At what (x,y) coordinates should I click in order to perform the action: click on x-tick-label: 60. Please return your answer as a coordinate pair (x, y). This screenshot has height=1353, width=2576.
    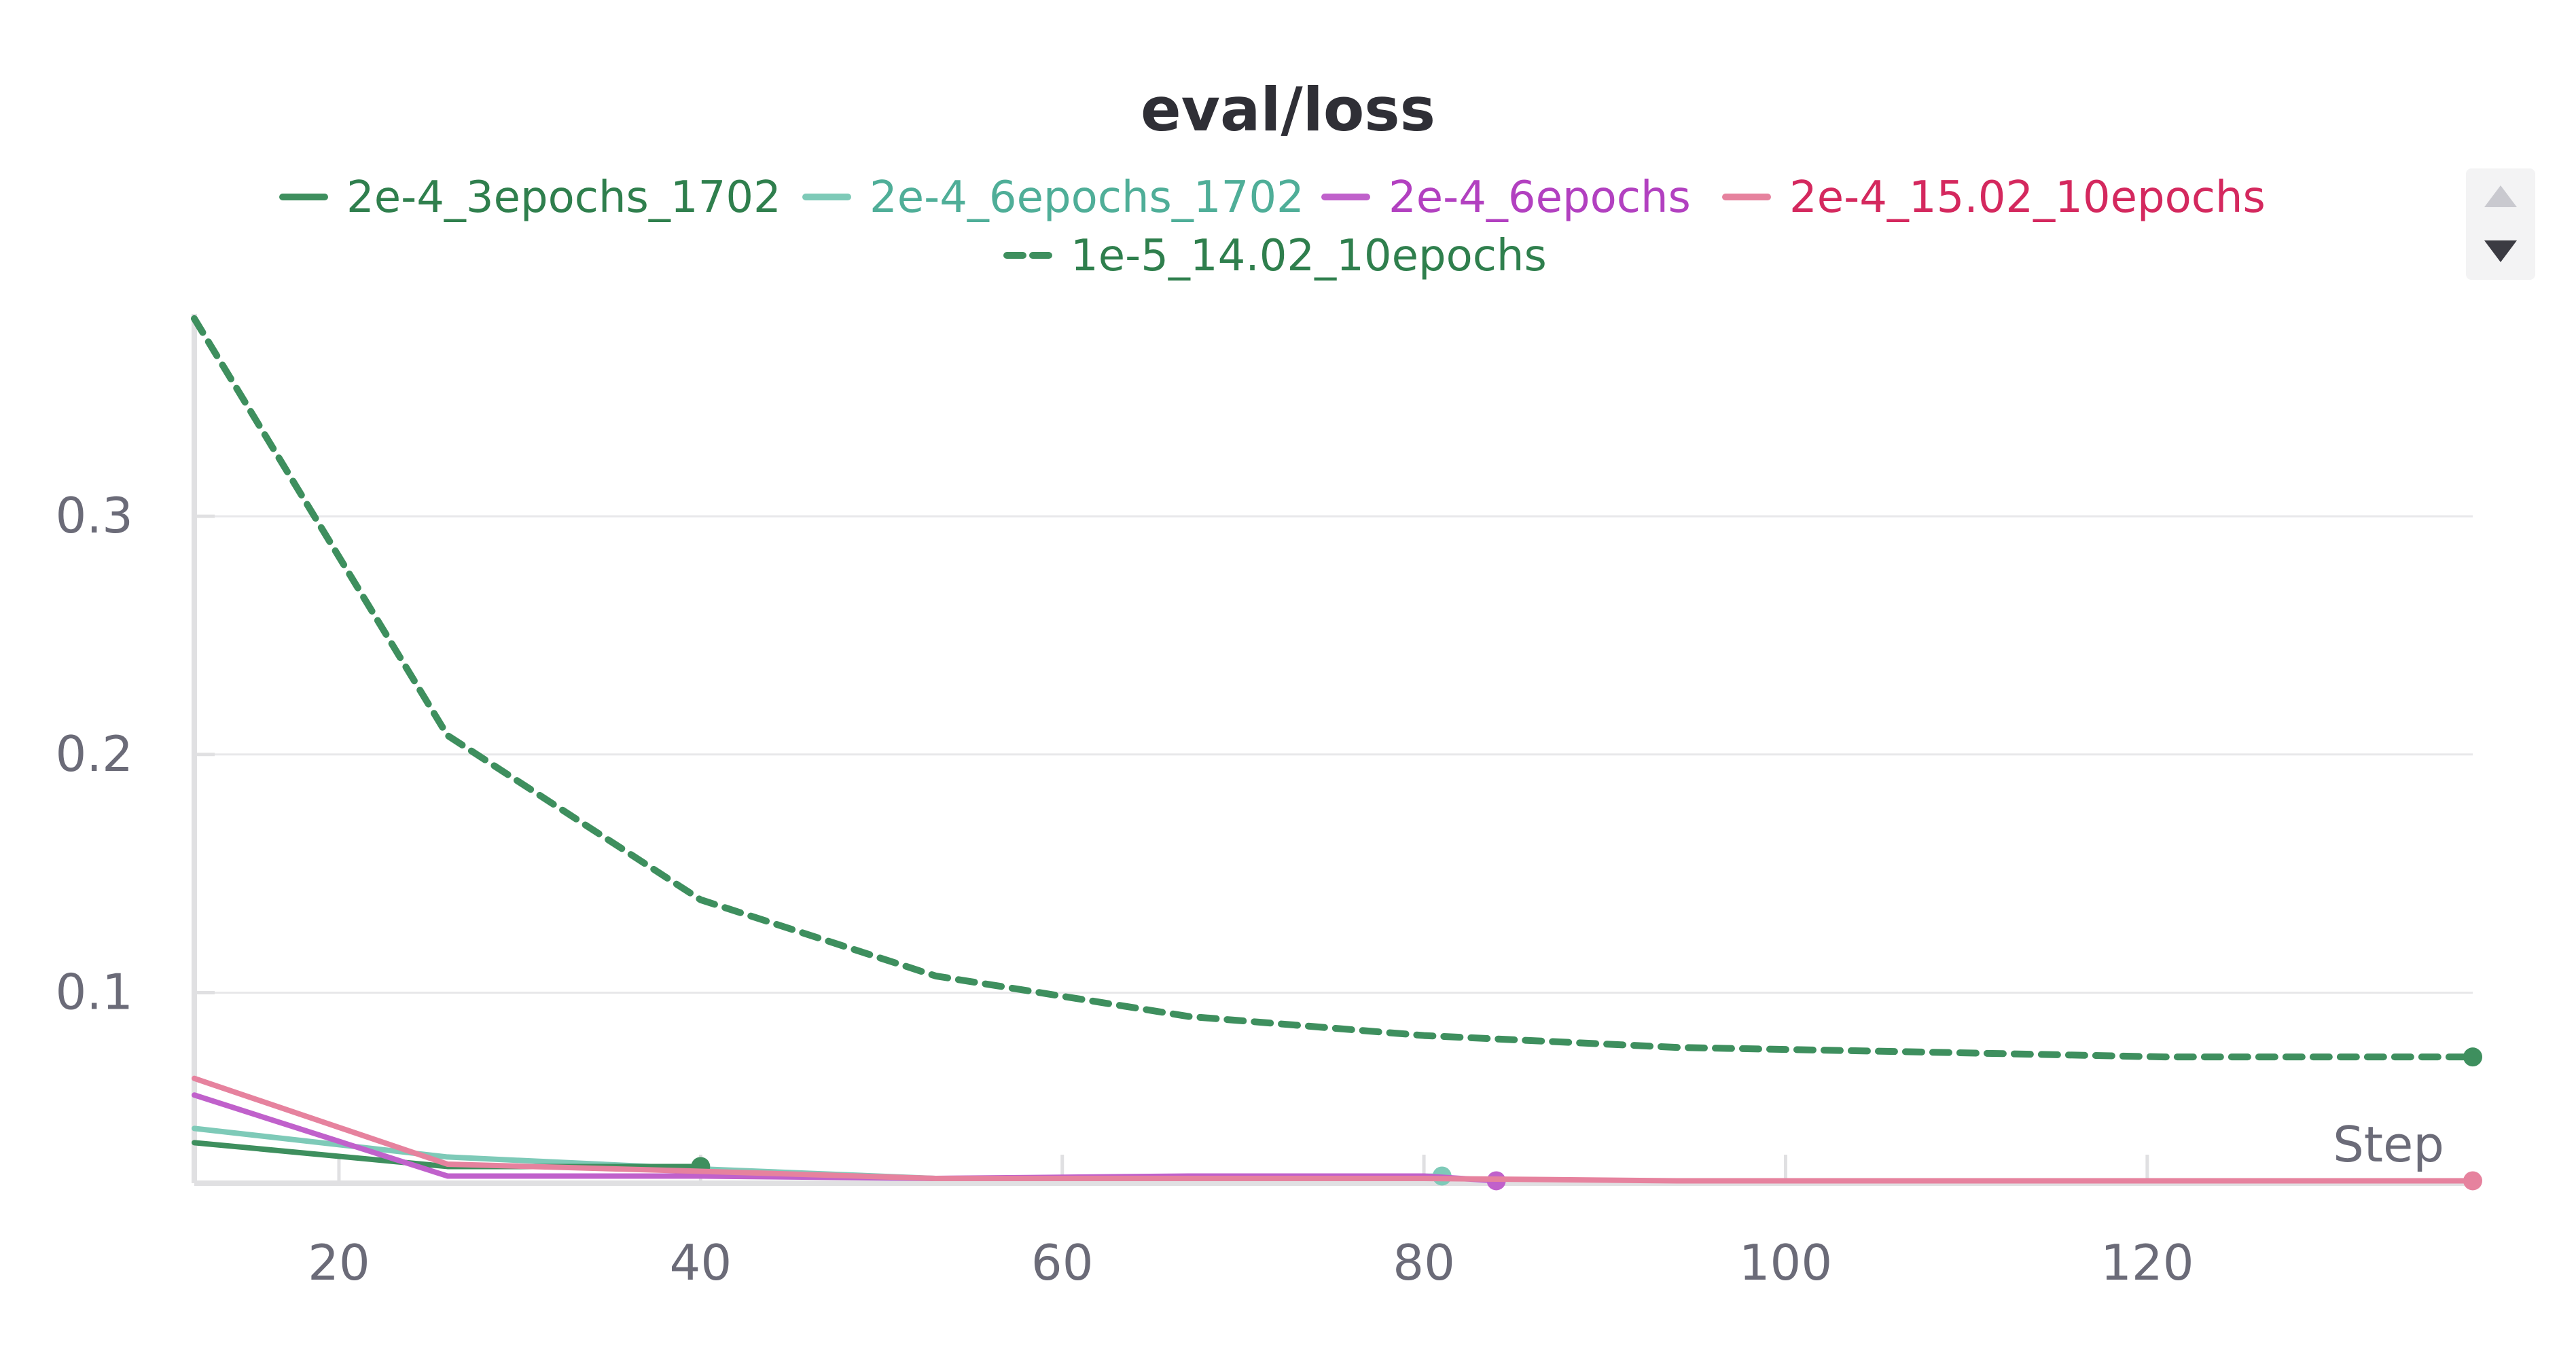
    Looking at the image, I should click on (1062, 1262).